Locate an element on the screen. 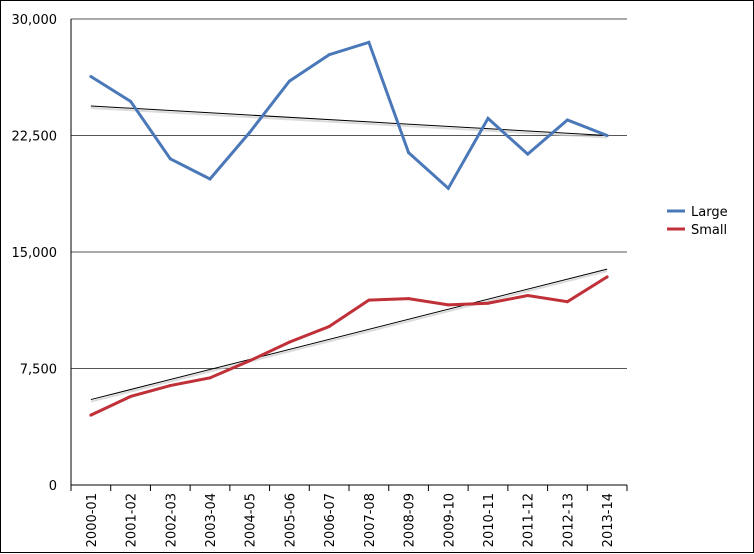 This screenshot has height=554, width=754. trendline-large is located at coordinates (349, 120).